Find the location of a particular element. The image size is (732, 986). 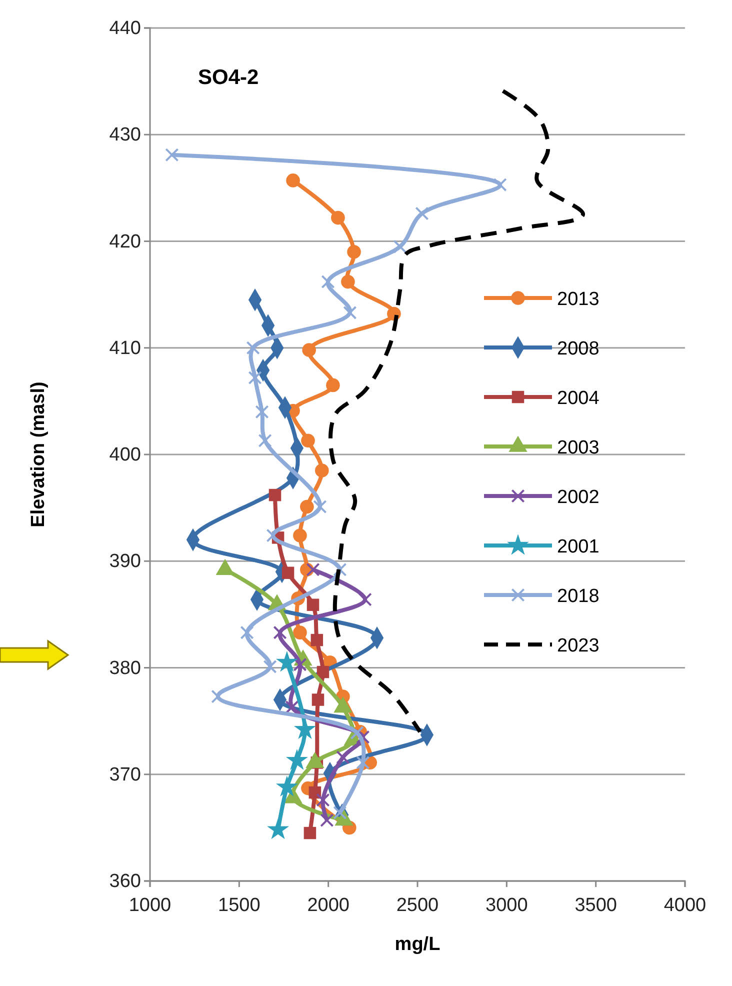

legend-label: 2004 is located at coordinates (578, 398).